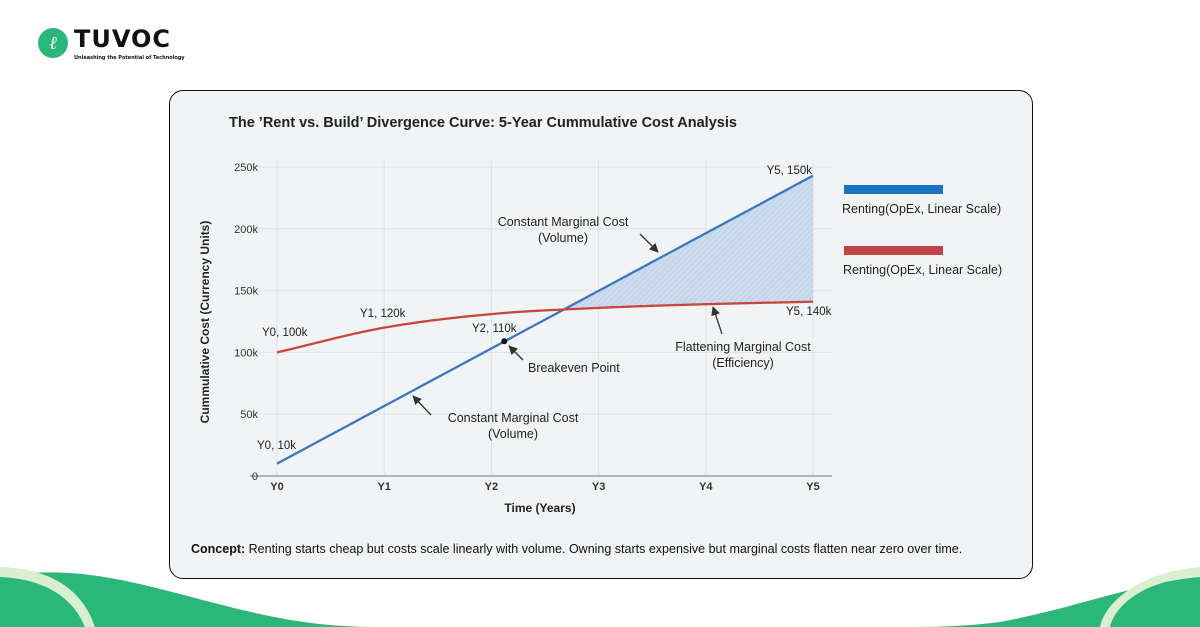  What do you see at coordinates (893, 189) in the screenshot?
I see `legend-swatch-blue` at bounding box center [893, 189].